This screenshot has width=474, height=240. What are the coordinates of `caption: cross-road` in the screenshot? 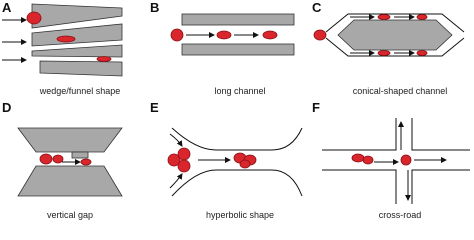 It's located at (400, 215).